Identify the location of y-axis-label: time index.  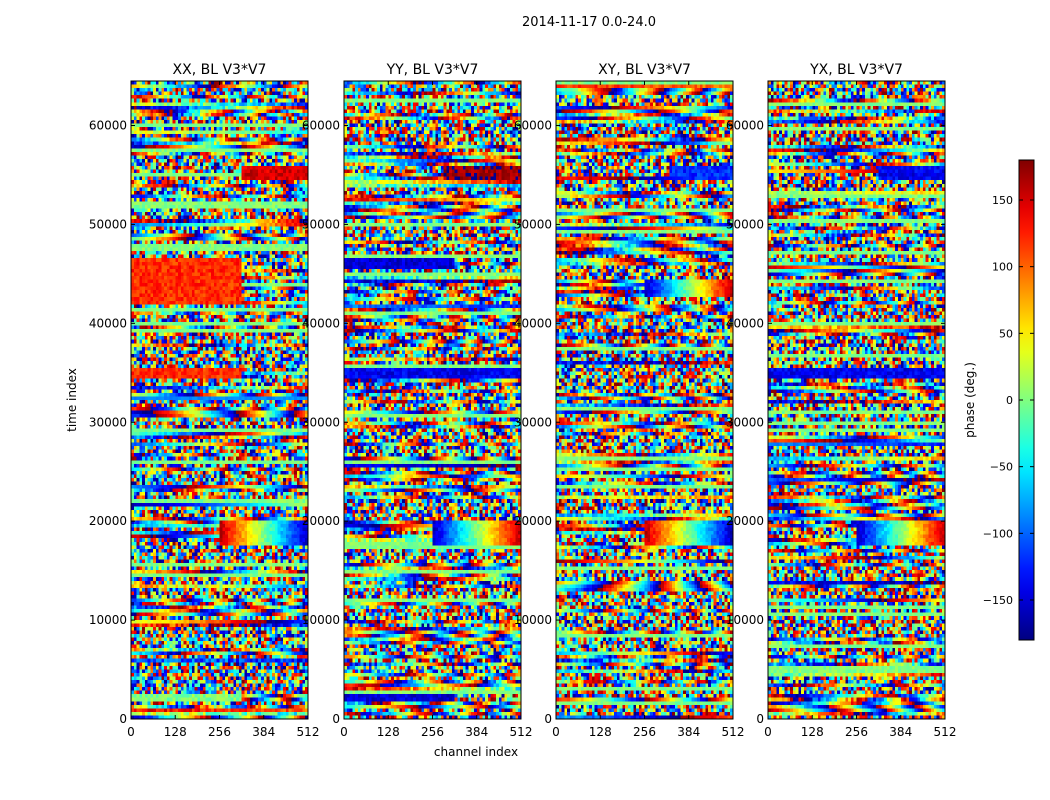
(72, 400).